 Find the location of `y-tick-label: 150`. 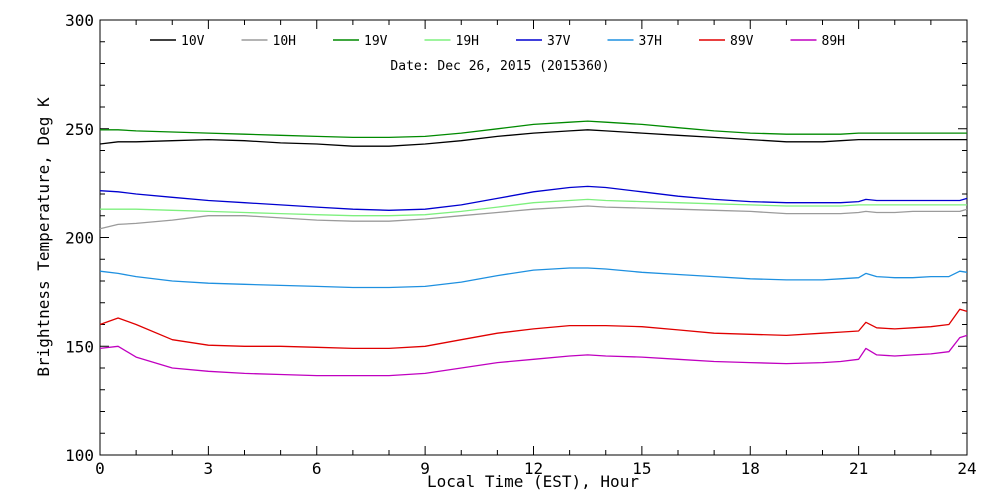

y-tick-label: 150 is located at coordinates (79, 346).